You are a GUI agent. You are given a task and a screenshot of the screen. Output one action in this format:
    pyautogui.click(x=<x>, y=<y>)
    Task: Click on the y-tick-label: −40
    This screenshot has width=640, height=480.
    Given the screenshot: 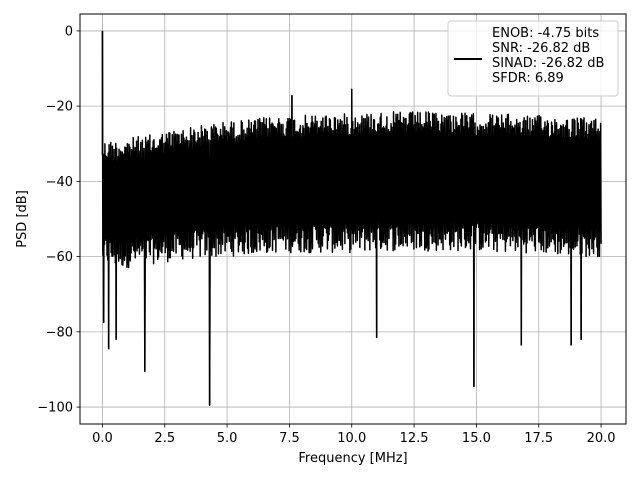 What is the action you would take?
    pyautogui.click(x=59, y=182)
    